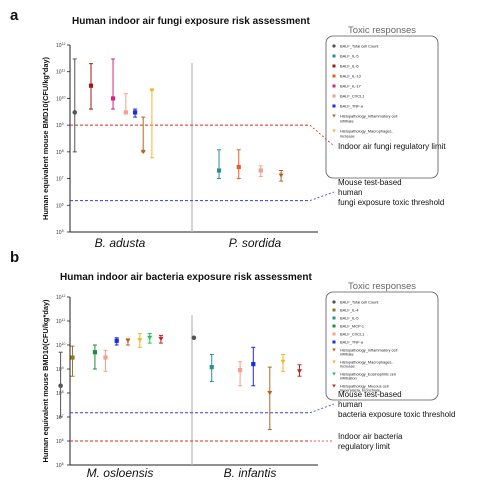 Image resolution: width=480 pixels, height=500 pixels. I want to click on legend-label: Histopathology_Eosinophilic cell, so click(368, 374).